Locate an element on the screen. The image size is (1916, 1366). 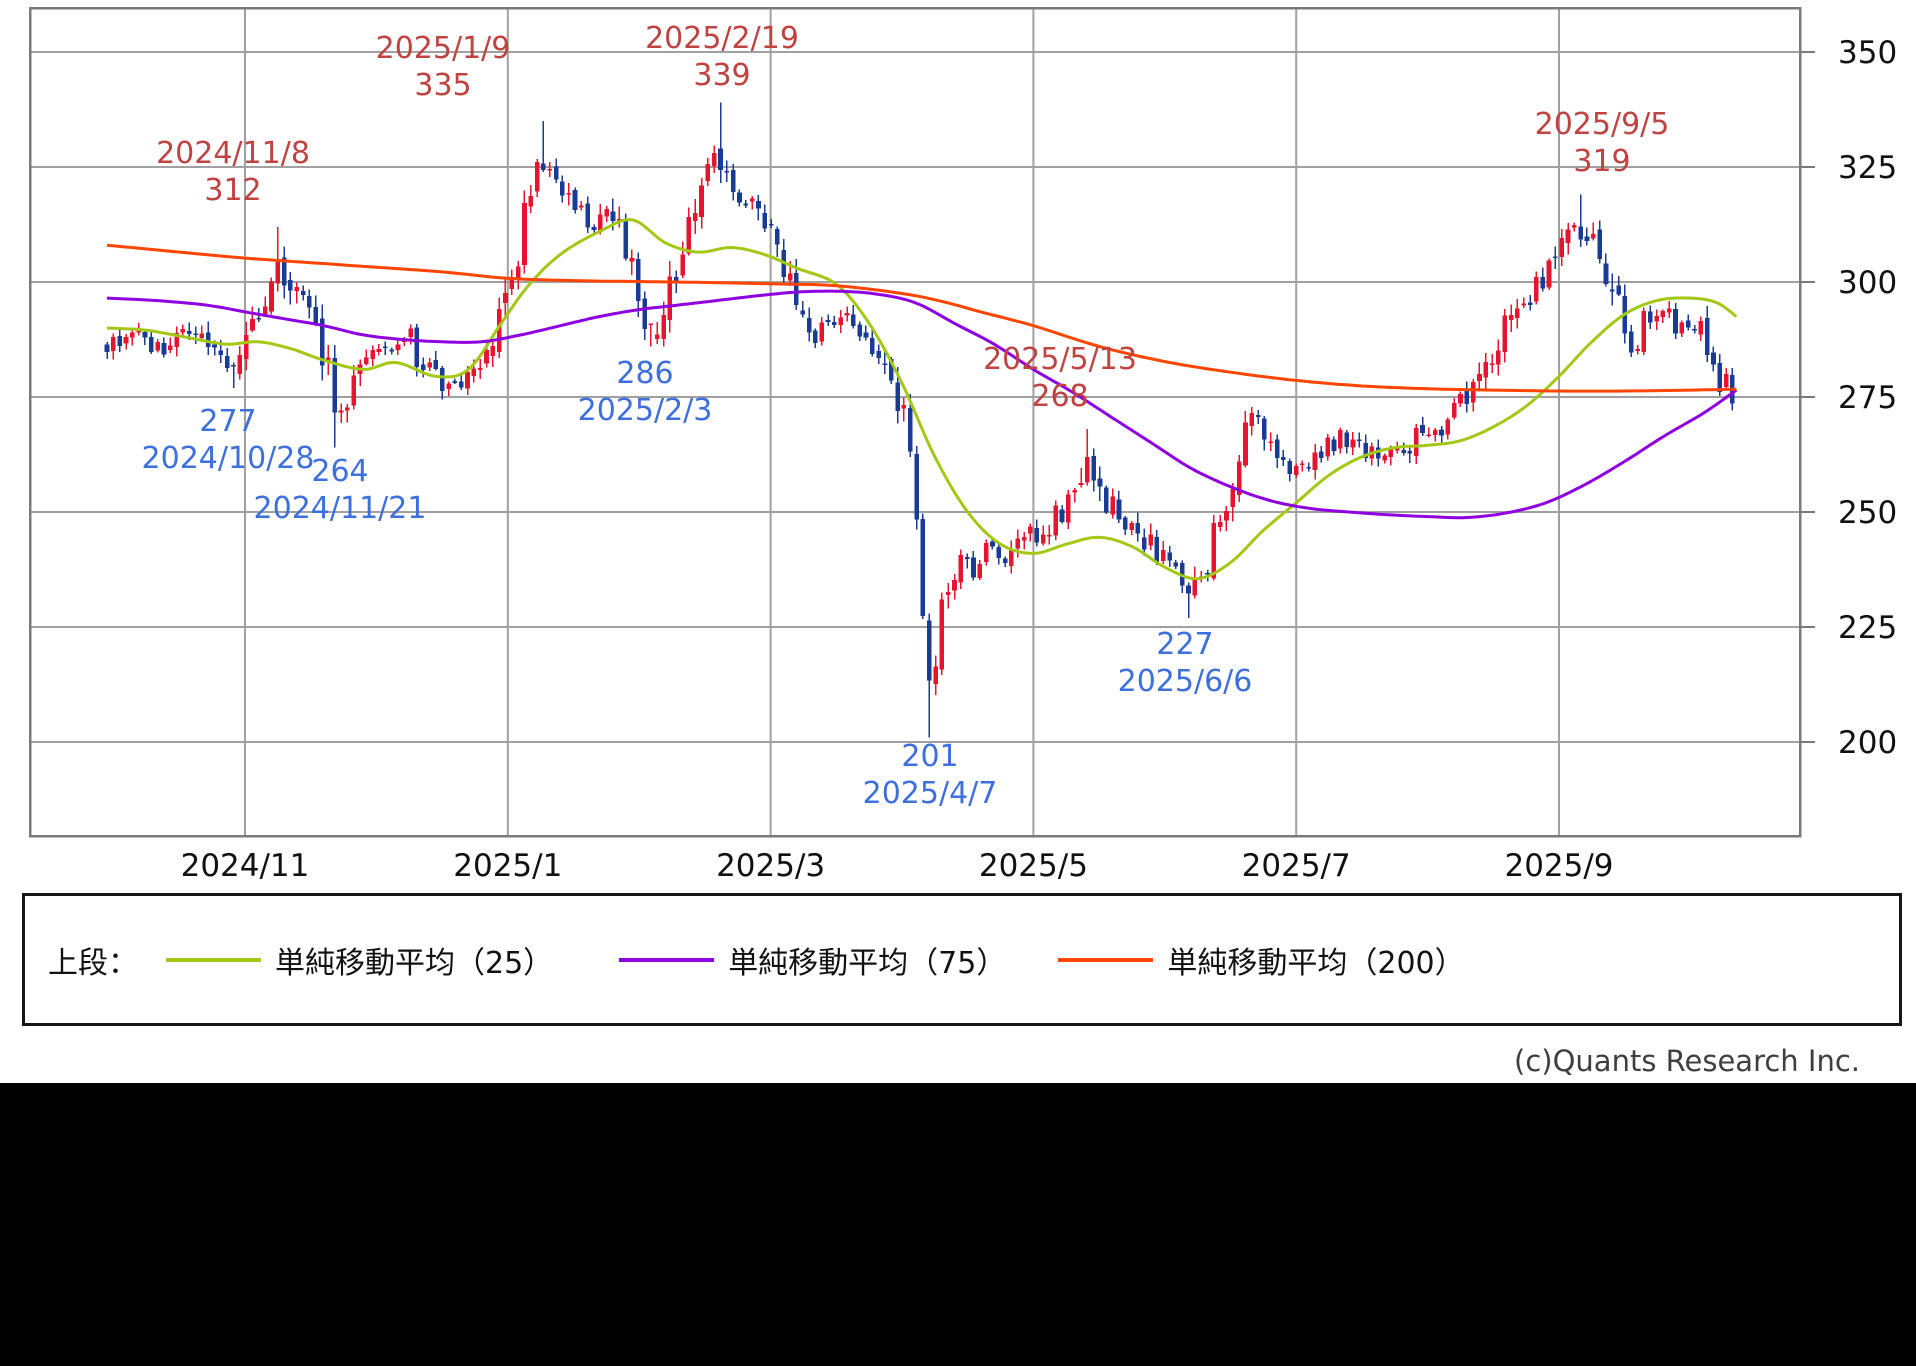
x-tick-label: 2025/9 is located at coordinates (1558, 866).